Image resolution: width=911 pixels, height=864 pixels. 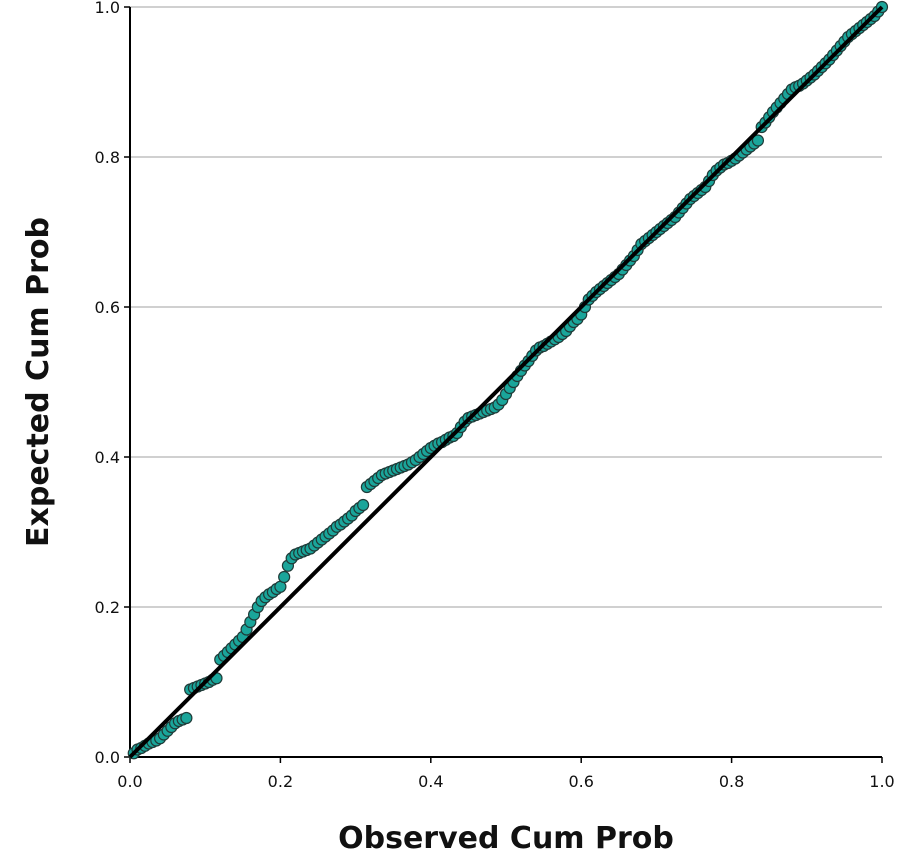 I want to click on y-tick-label-4: 0.8, so click(x=107, y=157).